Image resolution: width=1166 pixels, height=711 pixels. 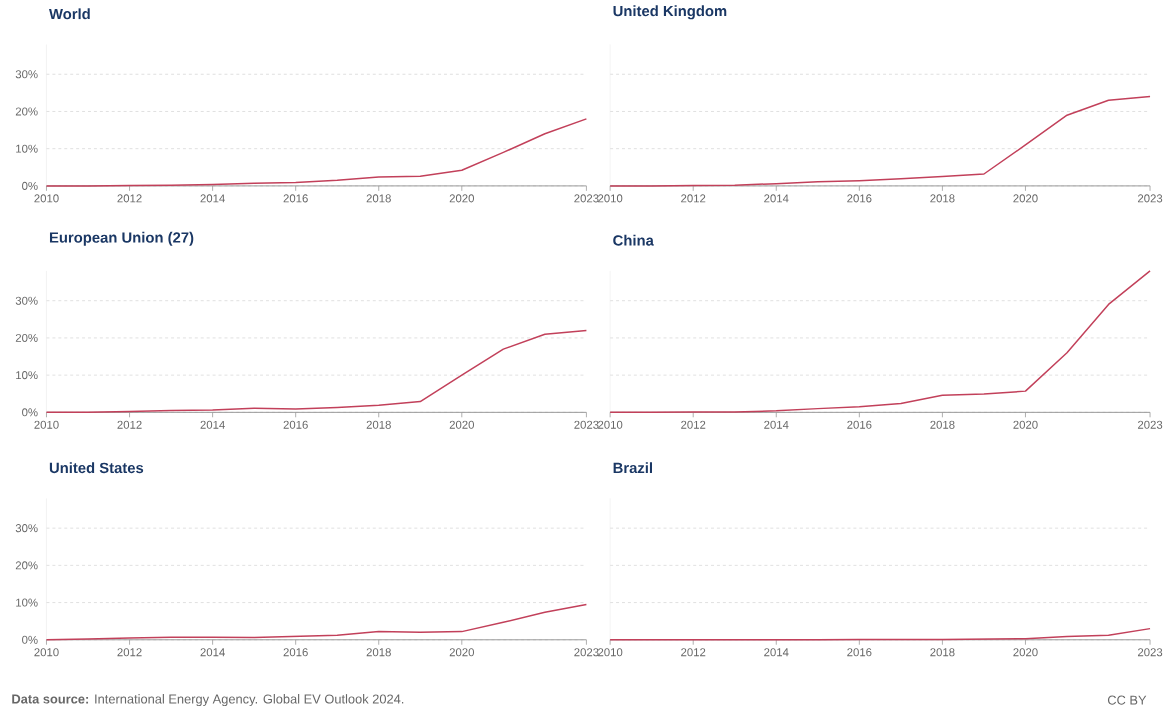 What do you see at coordinates (69, 14) in the screenshot?
I see `chart-title: World` at bounding box center [69, 14].